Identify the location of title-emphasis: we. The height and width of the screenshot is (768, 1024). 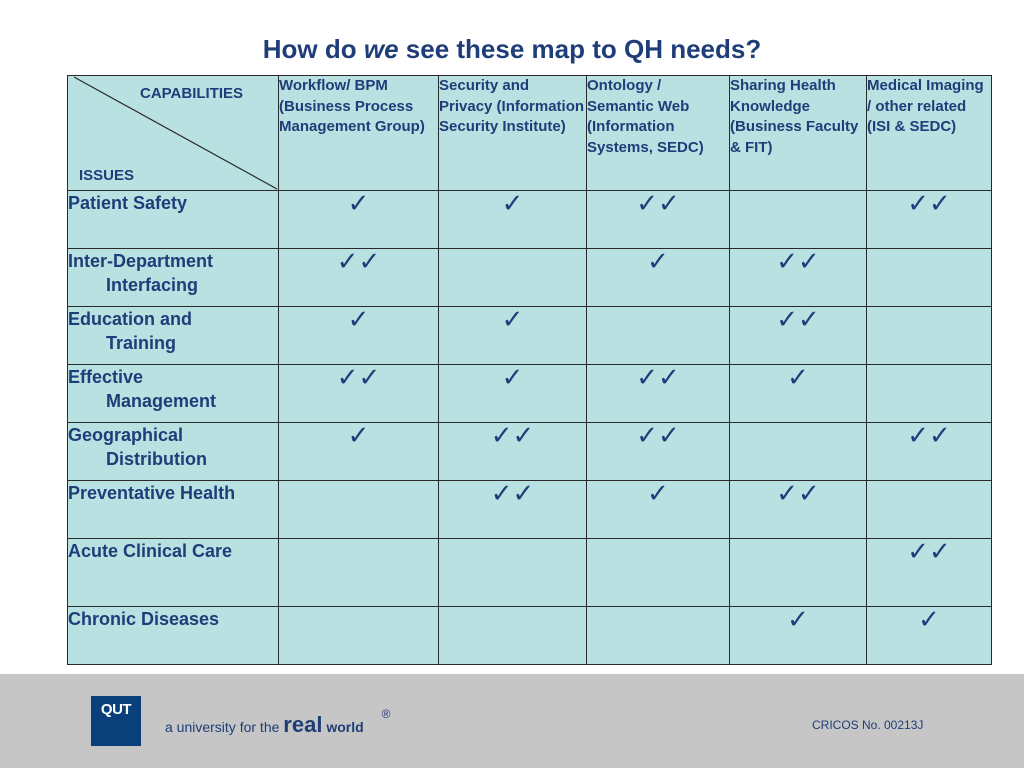
(381, 49).